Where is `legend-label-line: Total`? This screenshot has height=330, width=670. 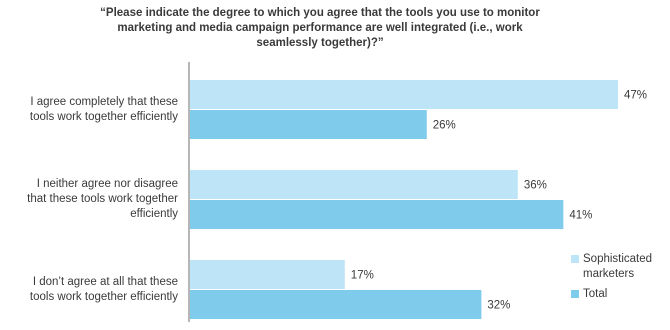
legend-label-line: Total is located at coordinates (595, 294).